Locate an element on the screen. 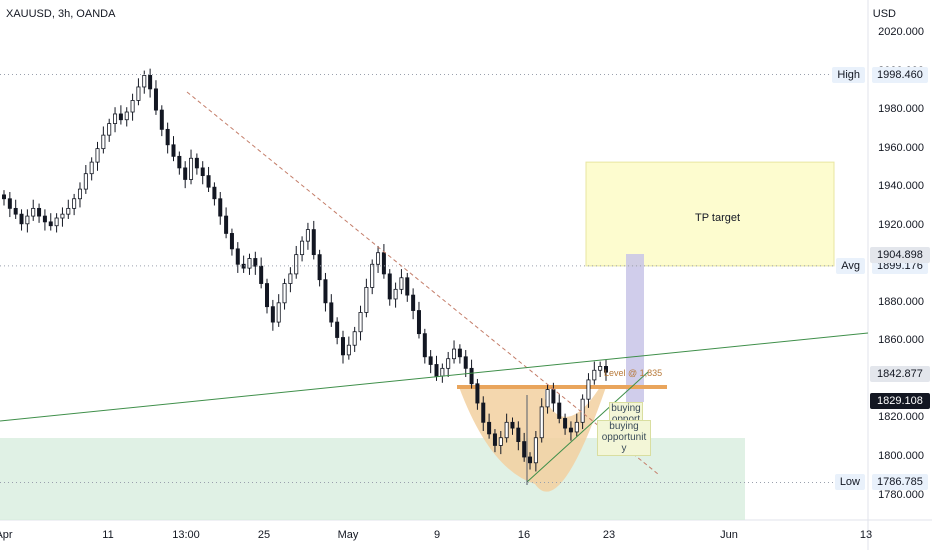  tp-target-box is located at coordinates (710, 214).